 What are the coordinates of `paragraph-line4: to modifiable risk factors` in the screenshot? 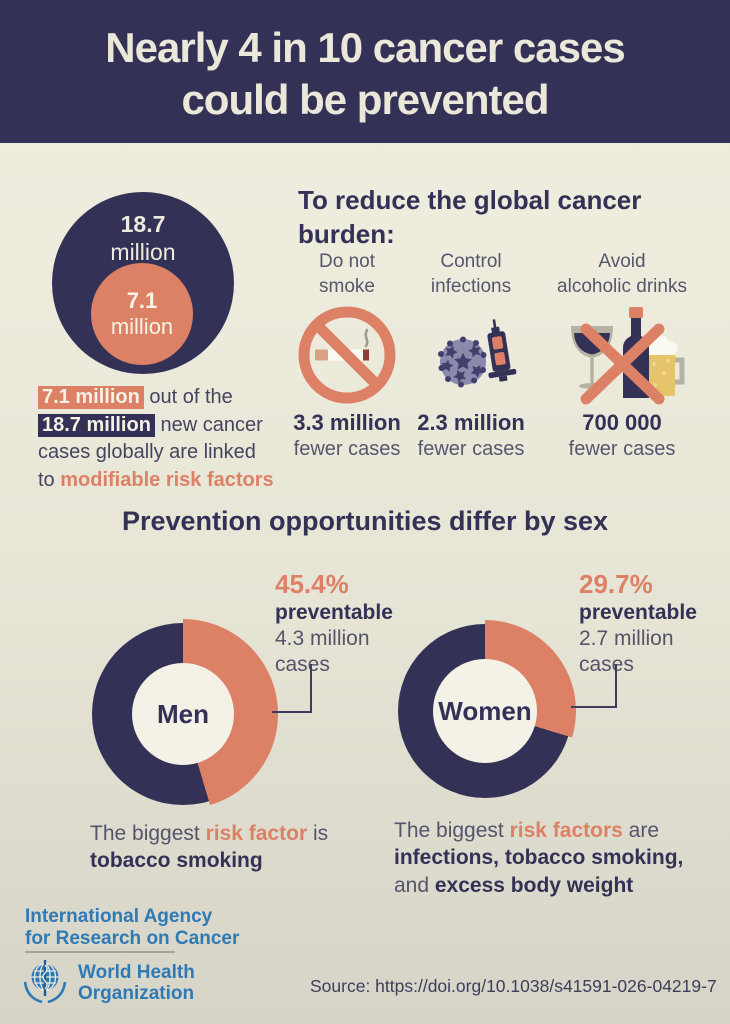 It's located at (168, 481).